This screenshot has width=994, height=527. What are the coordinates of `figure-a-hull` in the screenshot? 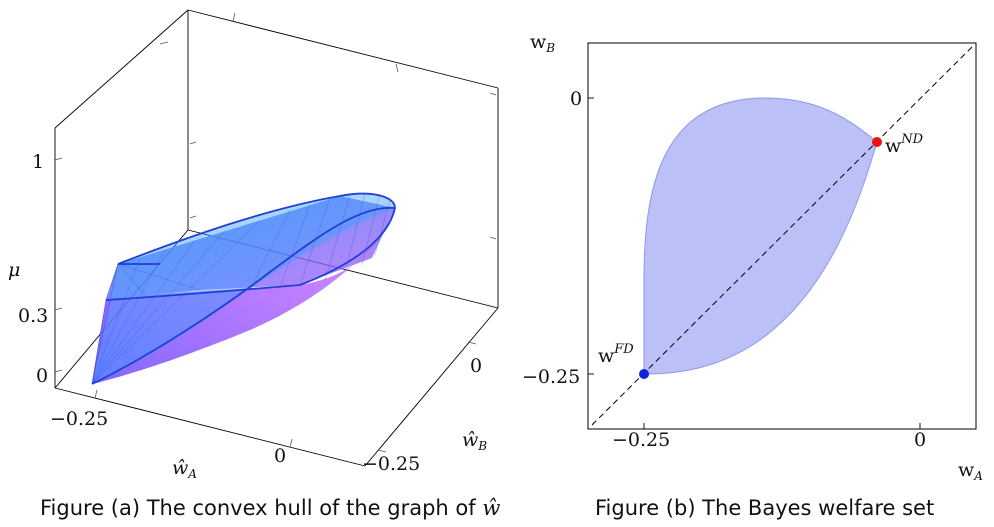 It's located at (243, 288).